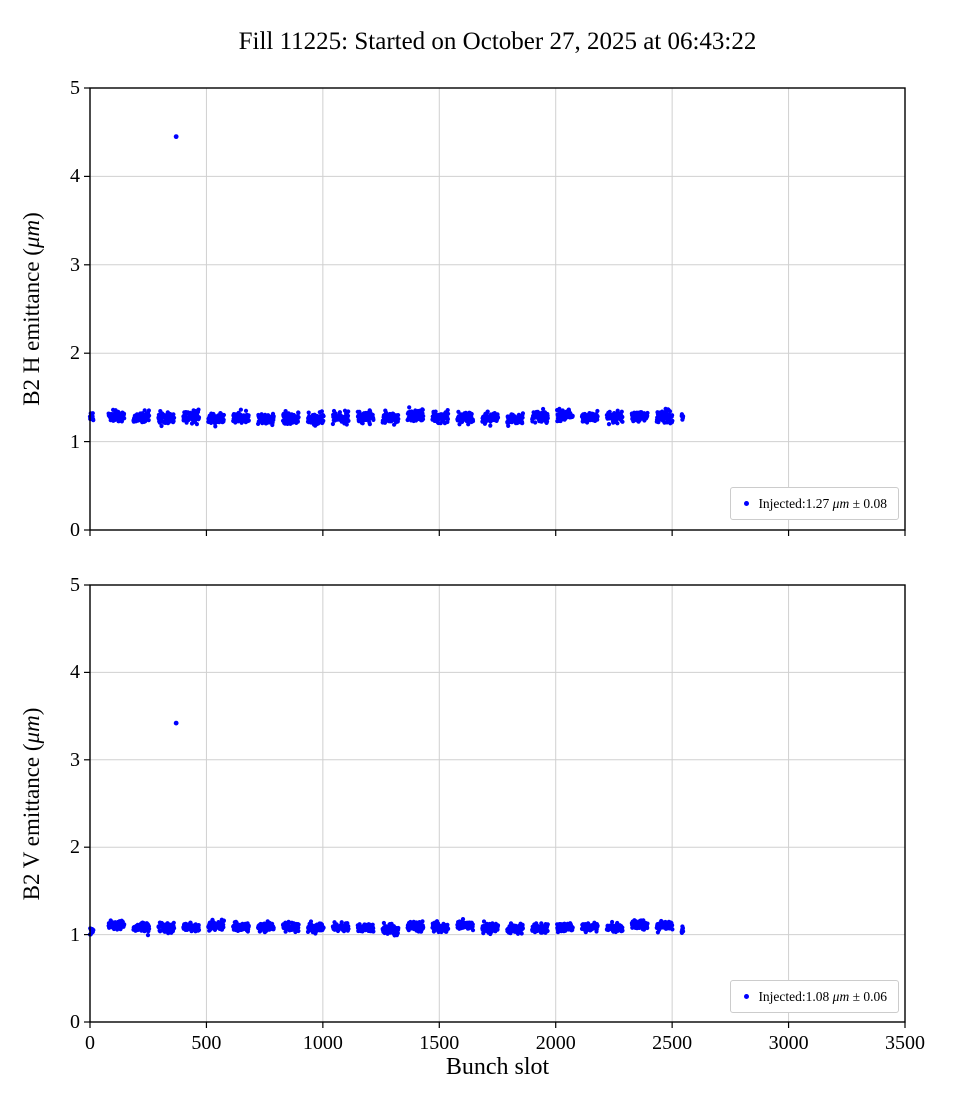 The height and width of the screenshot is (1120, 960). Describe the element at coordinates (90, 1043) in the screenshot. I see `x-tick-label: 0` at that location.